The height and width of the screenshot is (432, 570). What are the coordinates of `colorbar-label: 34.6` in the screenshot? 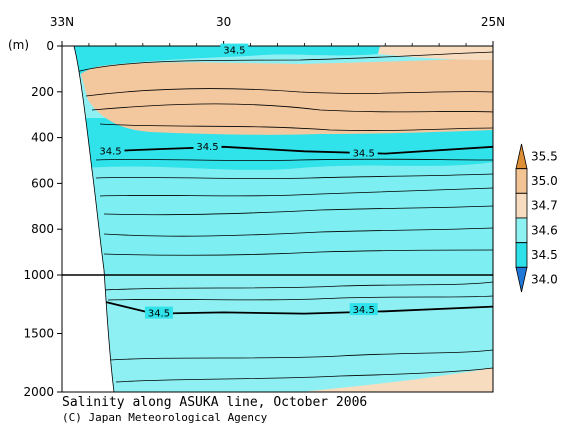 It's located at (544, 230).